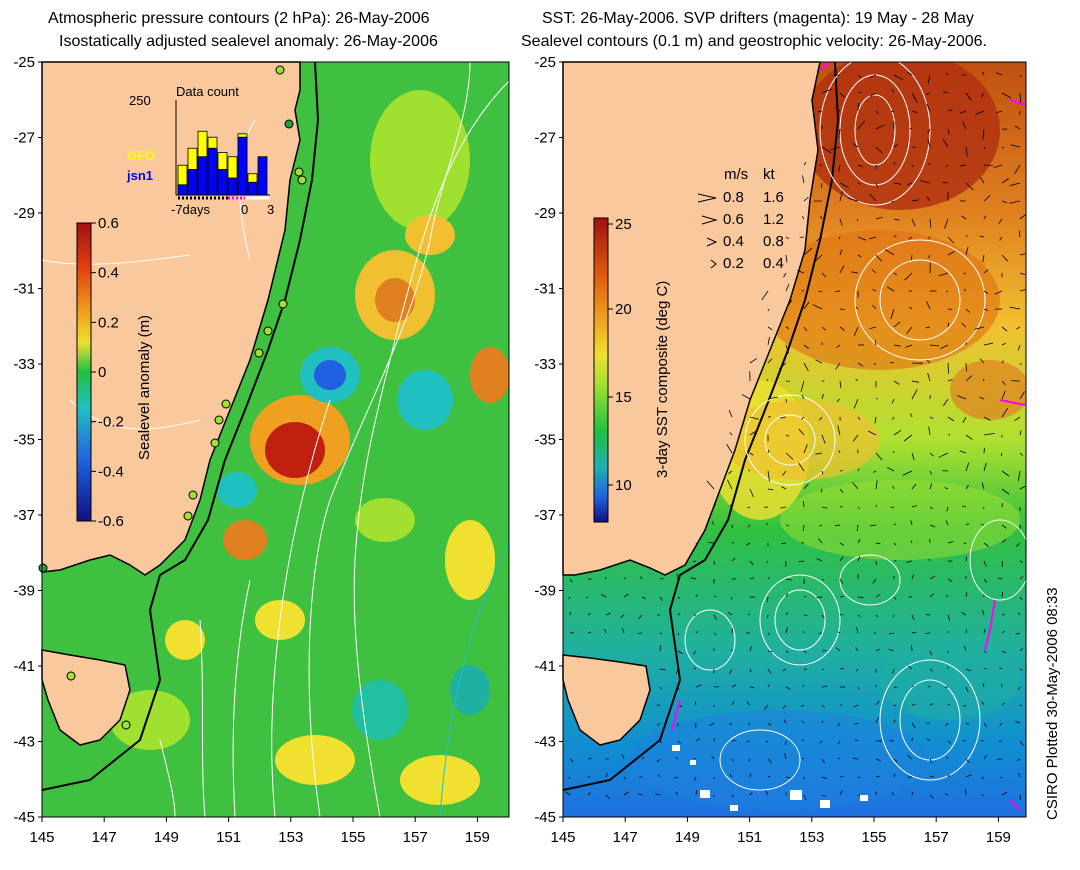 This screenshot has width=1080, height=870. I want to click on velocity-legend-kt: 1.2, so click(773, 219).